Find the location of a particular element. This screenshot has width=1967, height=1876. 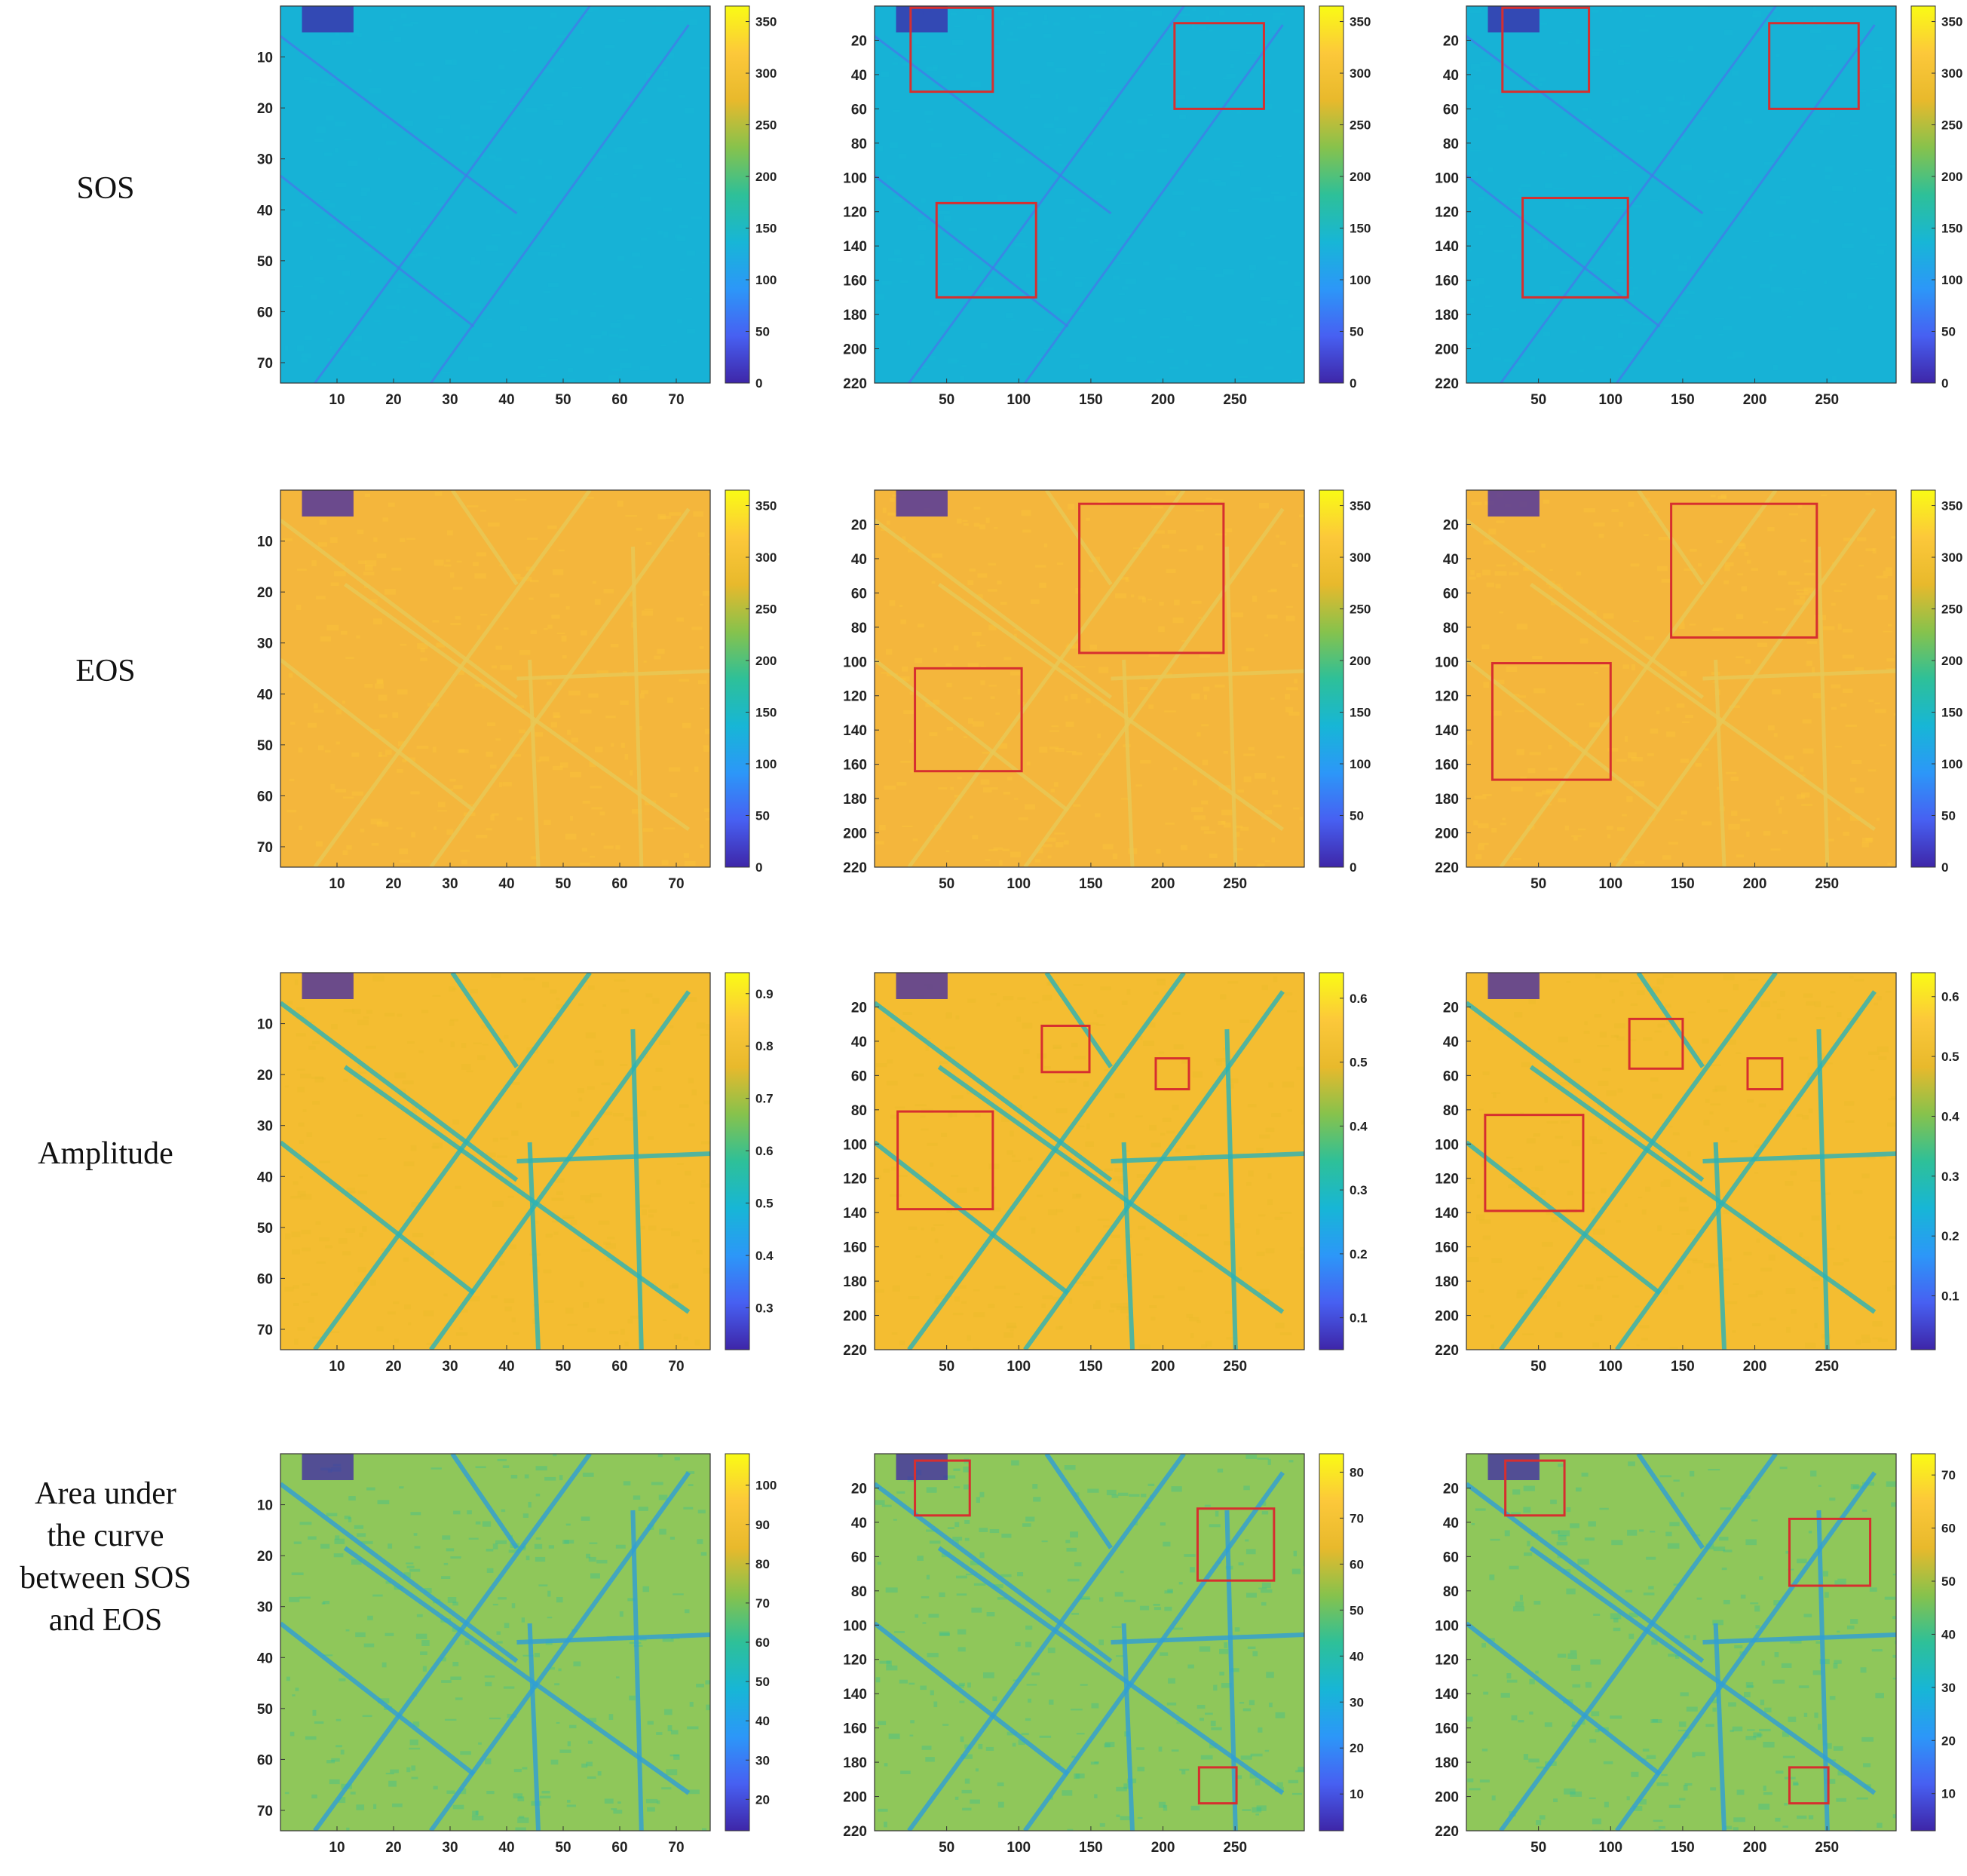

colorbar-tick-label: 80 is located at coordinates (1357, 1472).